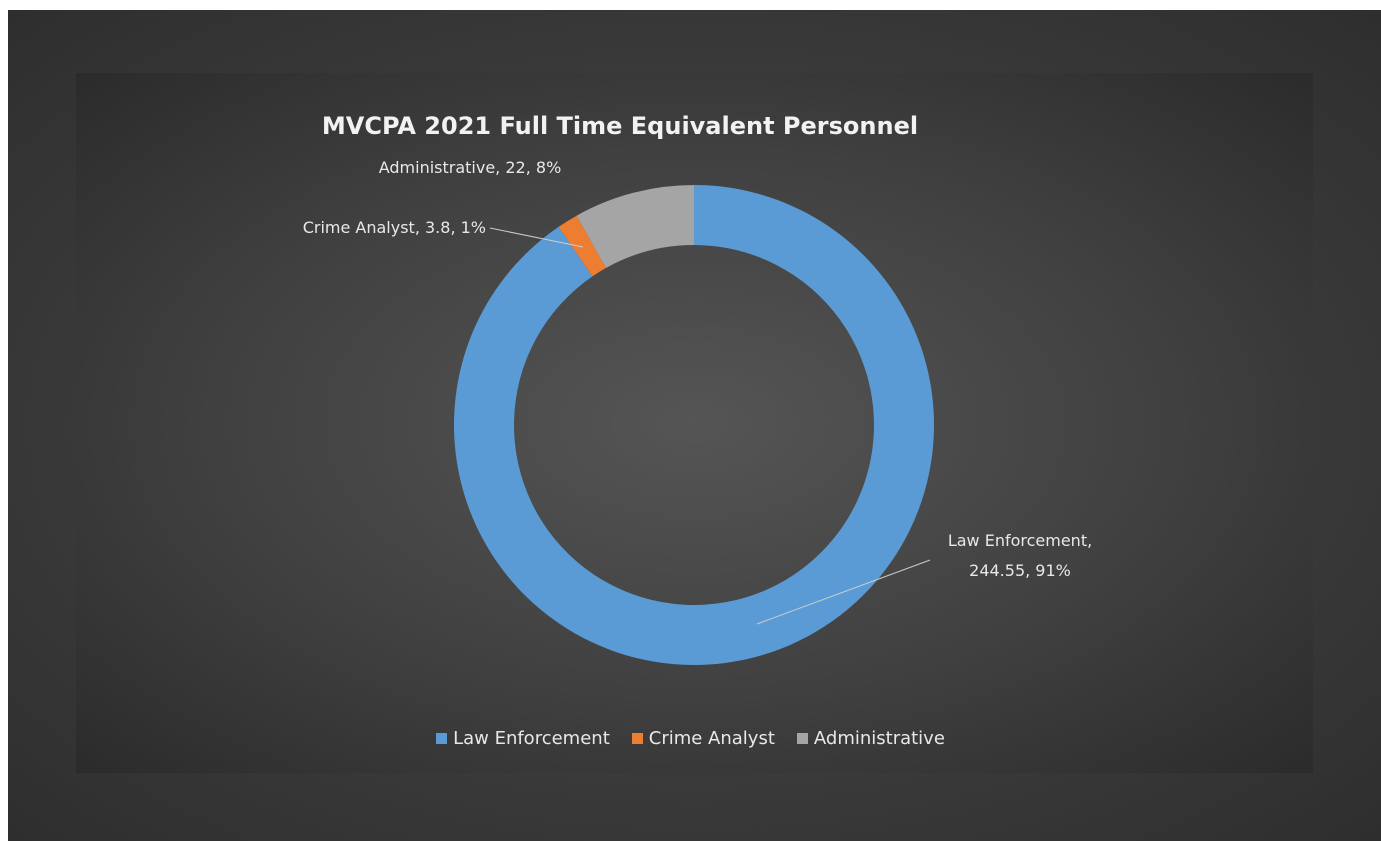 The width and height of the screenshot is (1381, 841). What do you see at coordinates (879, 738) in the screenshot?
I see `legend-label: Administrative` at bounding box center [879, 738].